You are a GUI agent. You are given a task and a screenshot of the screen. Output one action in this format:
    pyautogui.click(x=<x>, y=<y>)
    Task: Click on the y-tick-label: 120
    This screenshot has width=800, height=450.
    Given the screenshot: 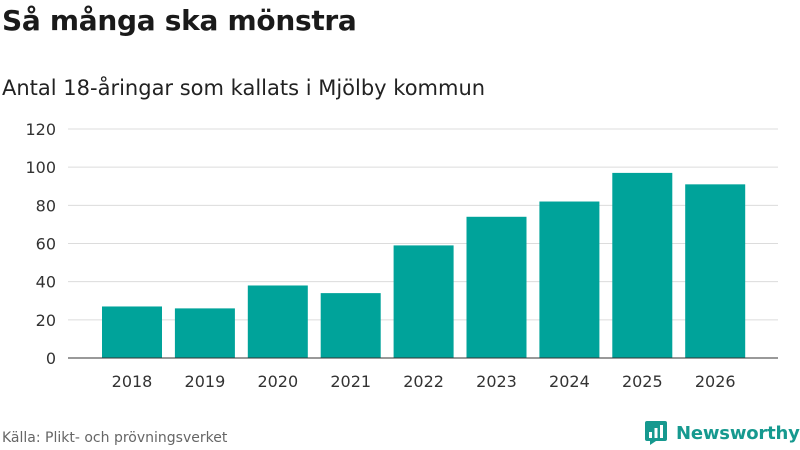 What is the action you would take?
    pyautogui.click(x=40, y=129)
    